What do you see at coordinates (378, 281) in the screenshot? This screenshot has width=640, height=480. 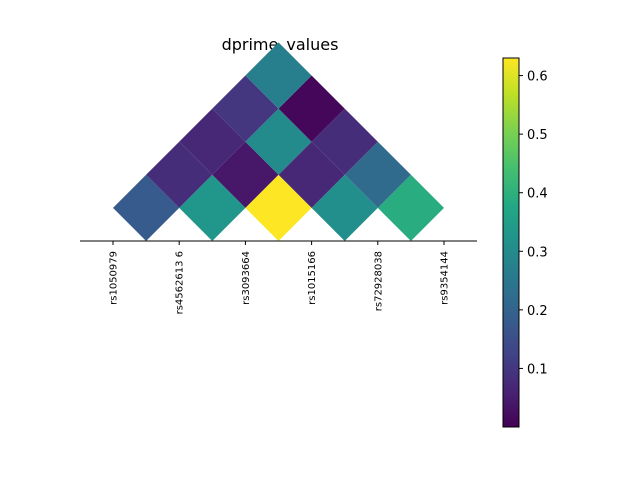 I see `x-tick-label: rs72928038` at bounding box center [378, 281].